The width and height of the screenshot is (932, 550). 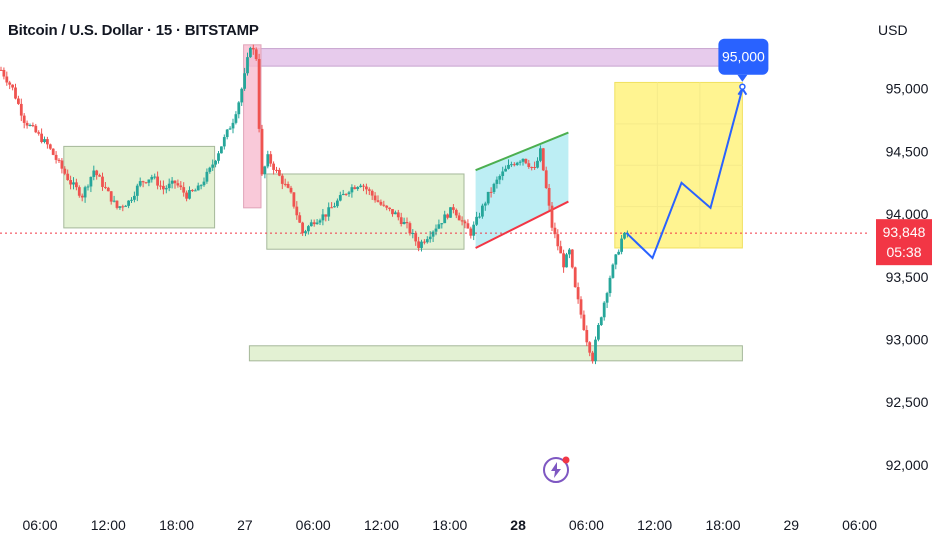 What do you see at coordinates (556, 470) in the screenshot?
I see `lightning-icon` at bounding box center [556, 470].